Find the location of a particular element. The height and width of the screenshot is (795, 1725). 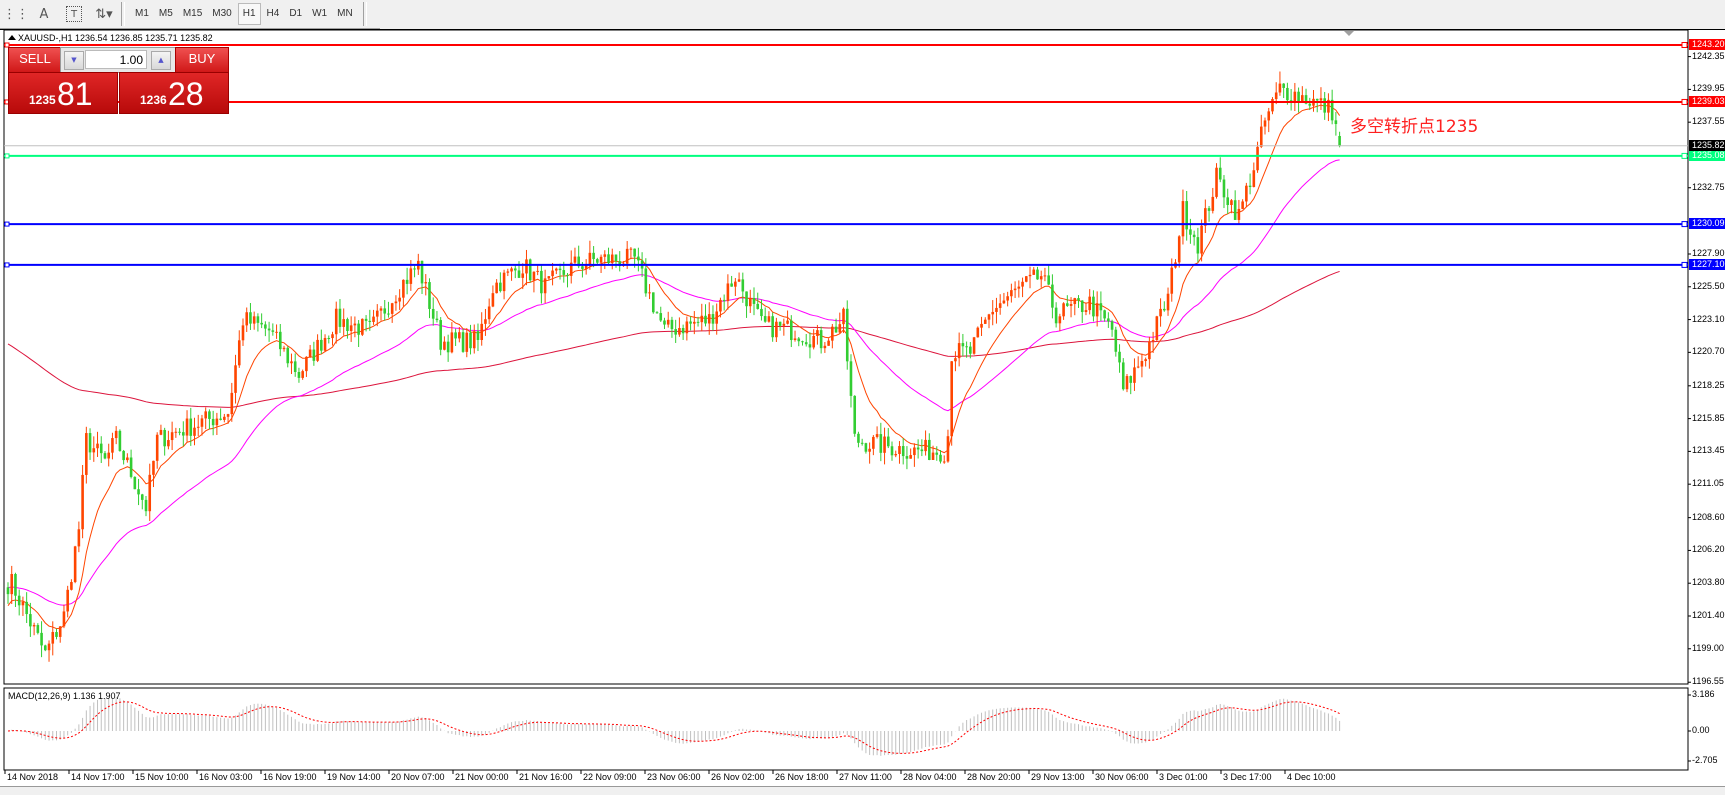

timeframe-m1: M1 is located at coordinates (142, 13).